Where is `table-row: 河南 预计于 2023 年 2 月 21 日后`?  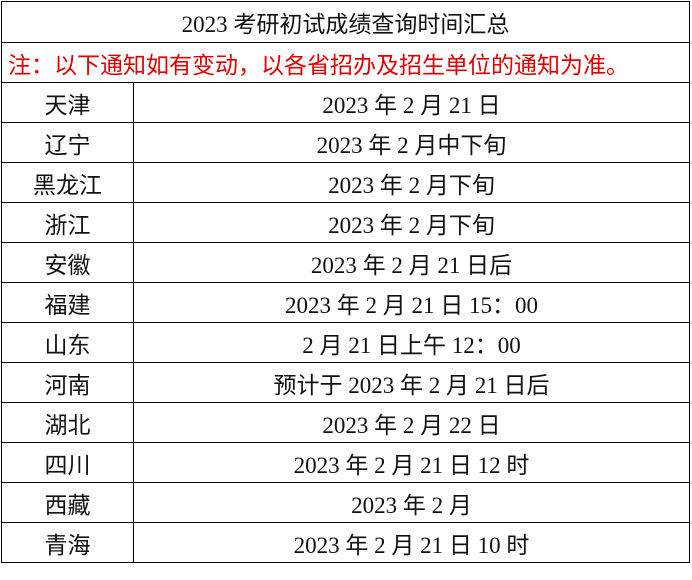
table-row: 河南 预计于 2023 年 2 月 21 日后 is located at coordinates (345, 382).